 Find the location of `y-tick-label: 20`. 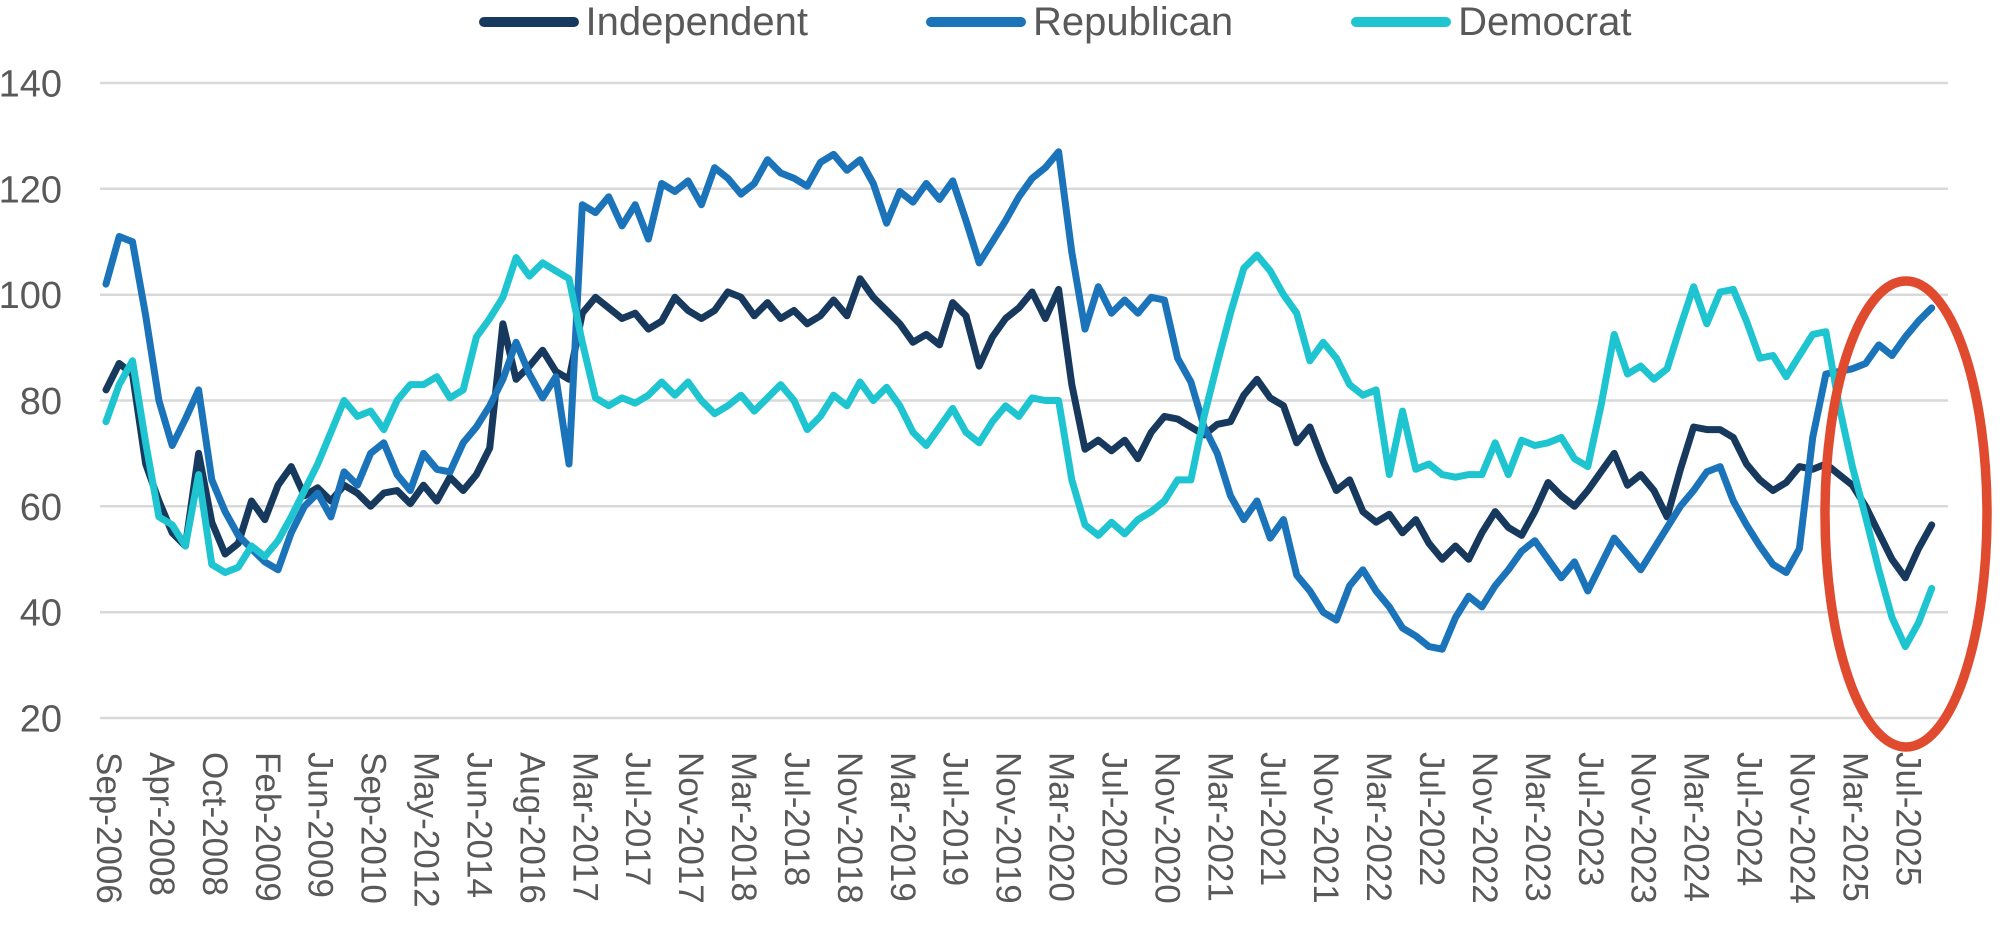

y-tick-label: 20 is located at coordinates (41, 720).